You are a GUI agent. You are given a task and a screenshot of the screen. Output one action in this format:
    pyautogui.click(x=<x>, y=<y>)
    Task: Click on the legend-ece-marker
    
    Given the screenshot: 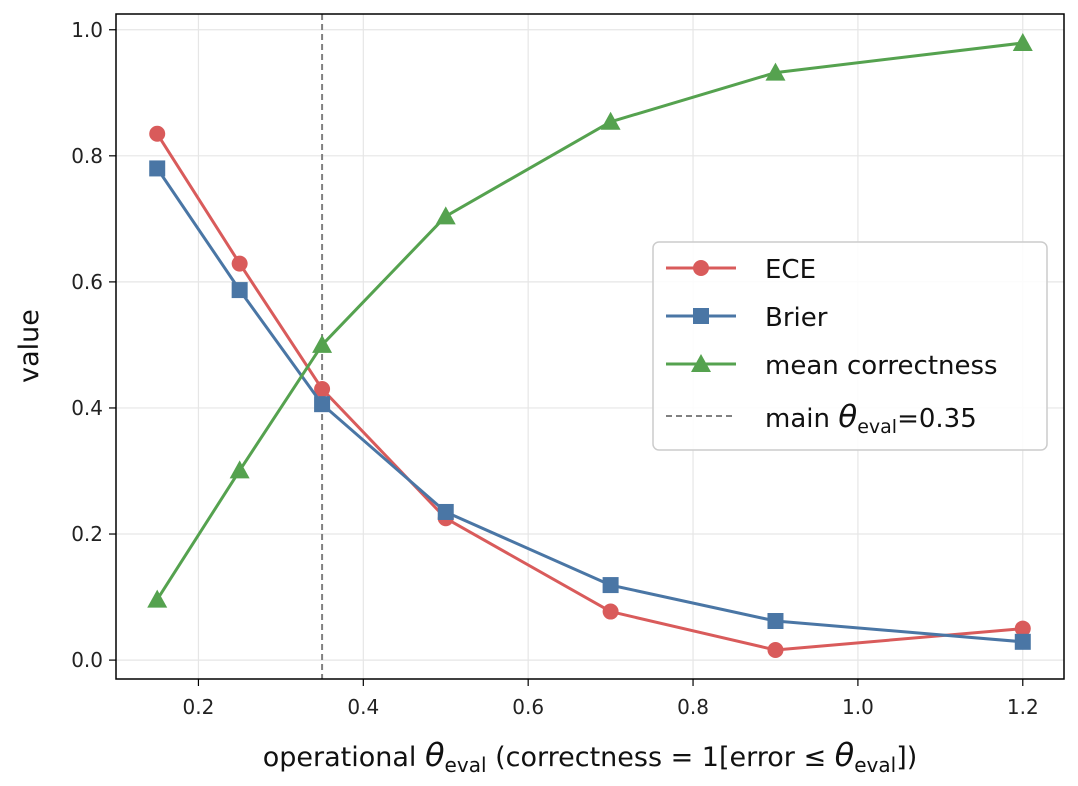 What is the action you would take?
    pyautogui.click(x=701, y=268)
    